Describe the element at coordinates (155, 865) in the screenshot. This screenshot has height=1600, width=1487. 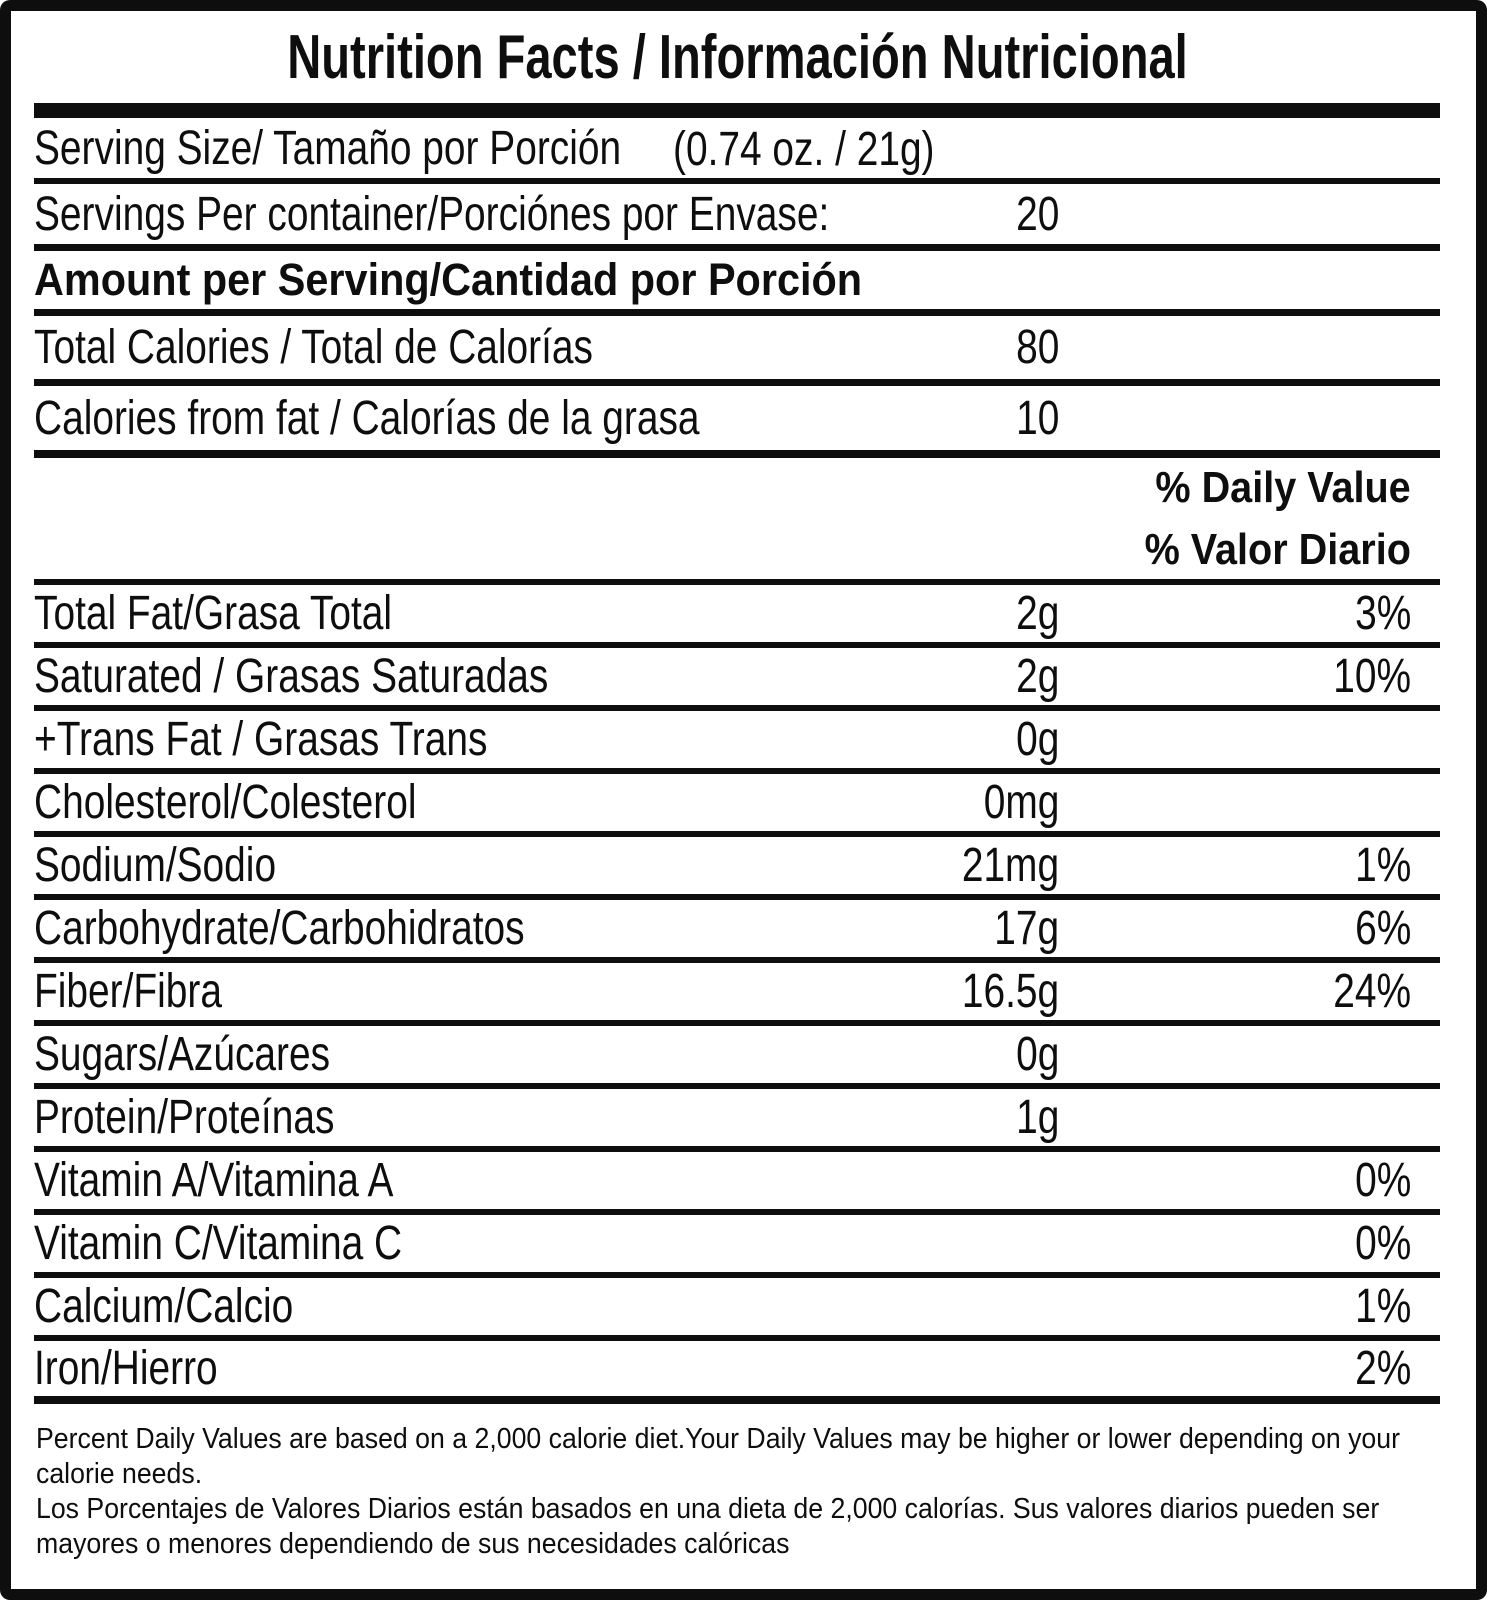
I see `nutrient-label: Sodium/Sodio` at that location.